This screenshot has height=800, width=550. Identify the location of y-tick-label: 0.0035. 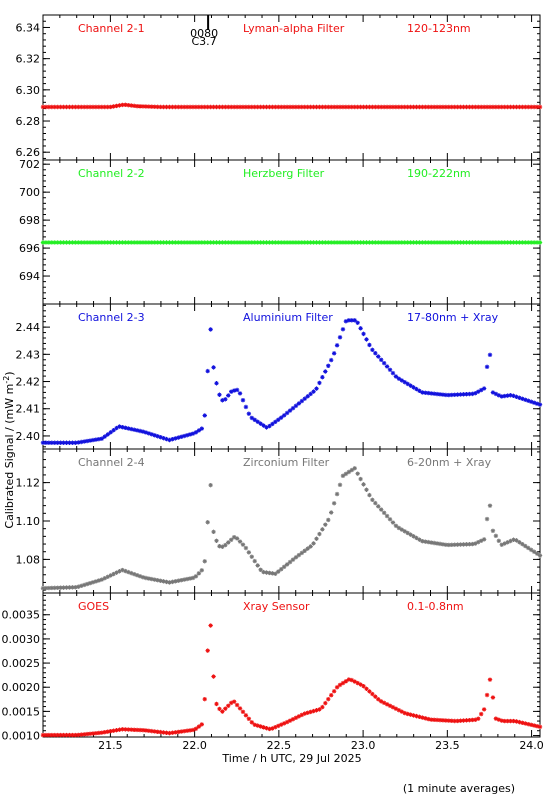
(21, 615).